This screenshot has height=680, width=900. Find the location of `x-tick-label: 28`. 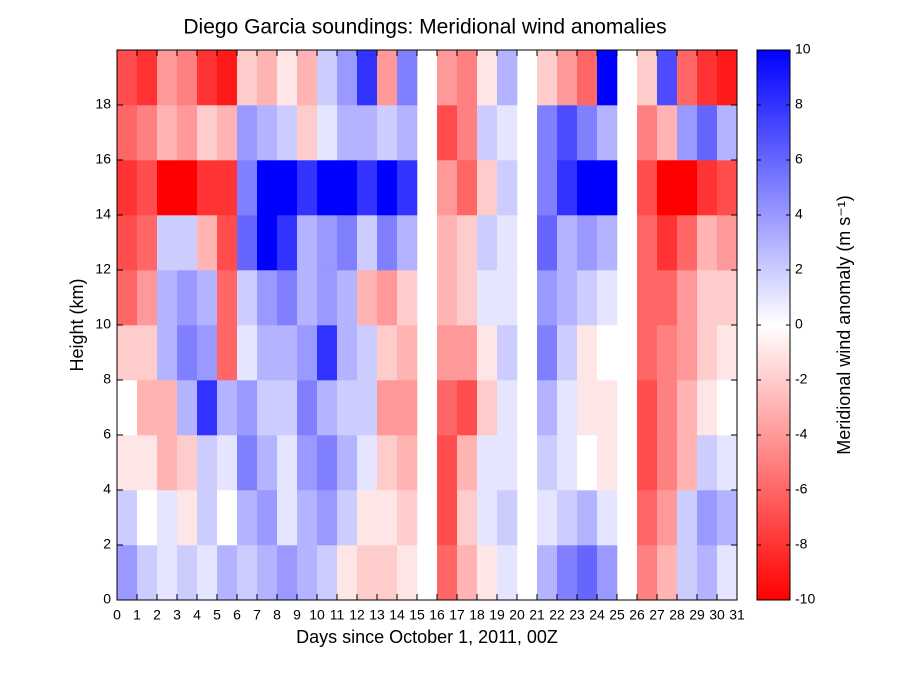

x-tick-label: 28 is located at coordinates (677, 615).